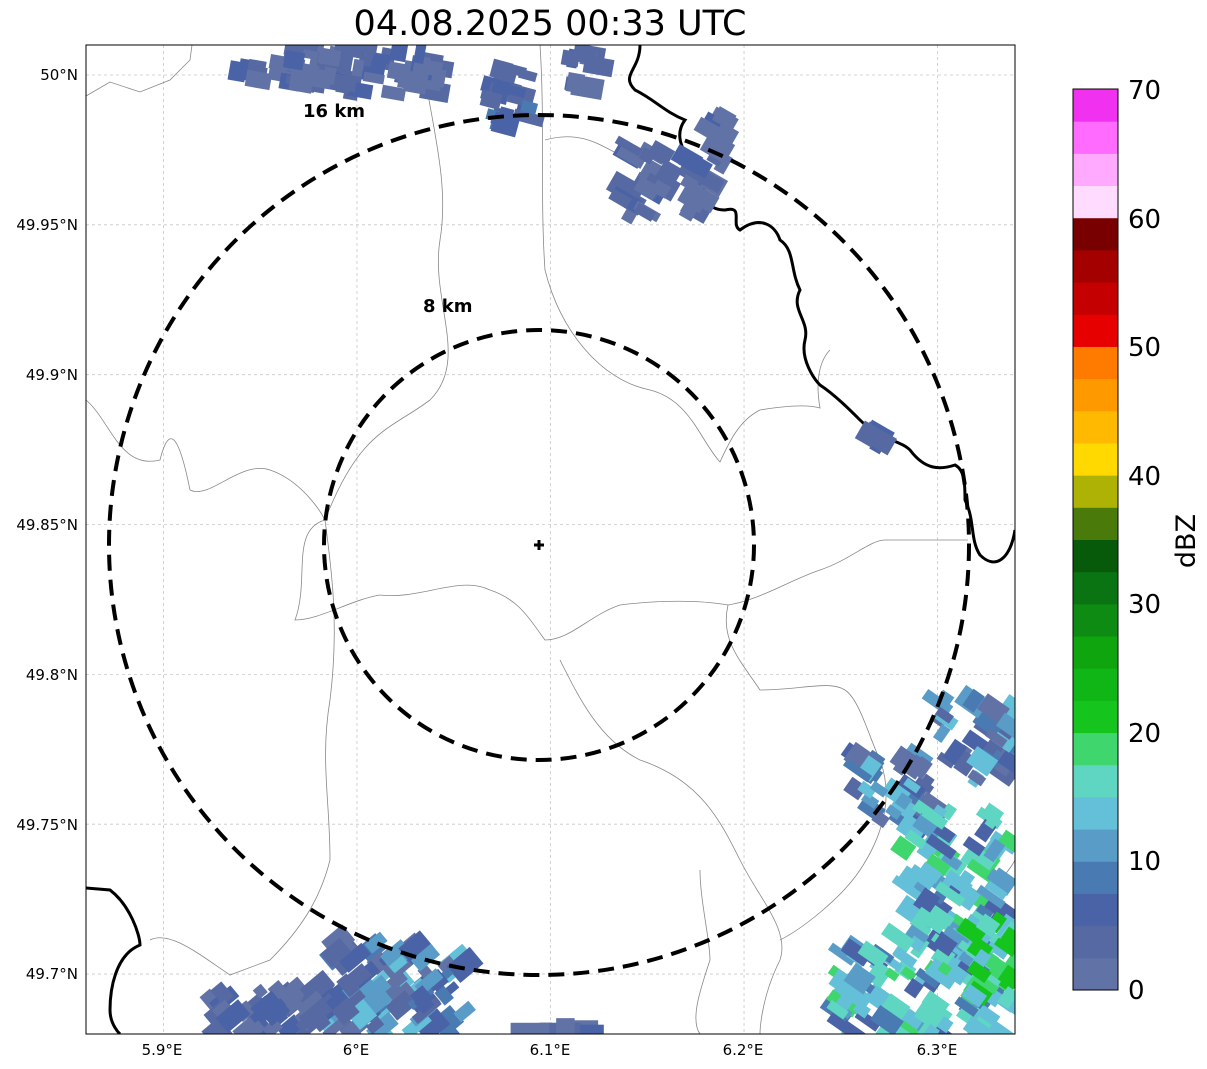 This screenshot has height=1069, width=1207. Describe the element at coordinates (334, 111) in the screenshot. I see `ring-label-16km: 16 km` at that location.